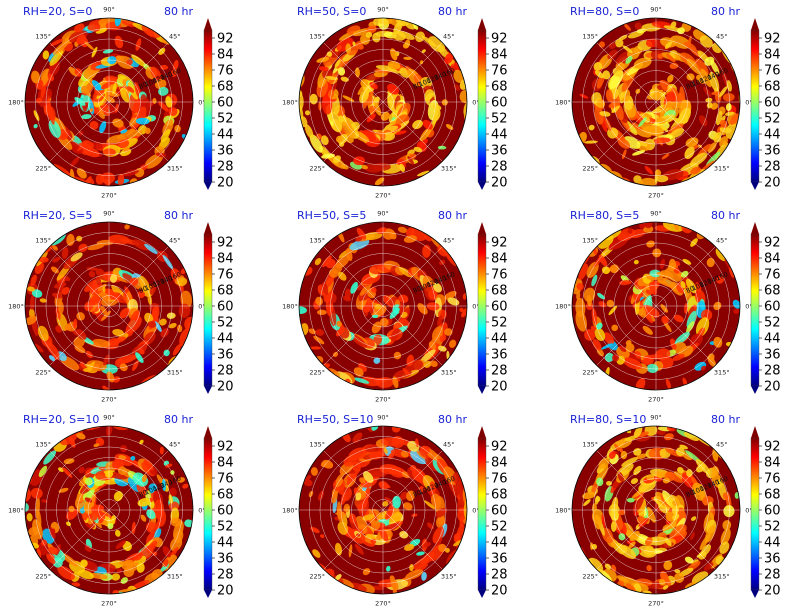  What do you see at coordinates (499, 463) in the screenshot?
I see `colorbar-tick-label: 84` at bounding box center [499, 463].